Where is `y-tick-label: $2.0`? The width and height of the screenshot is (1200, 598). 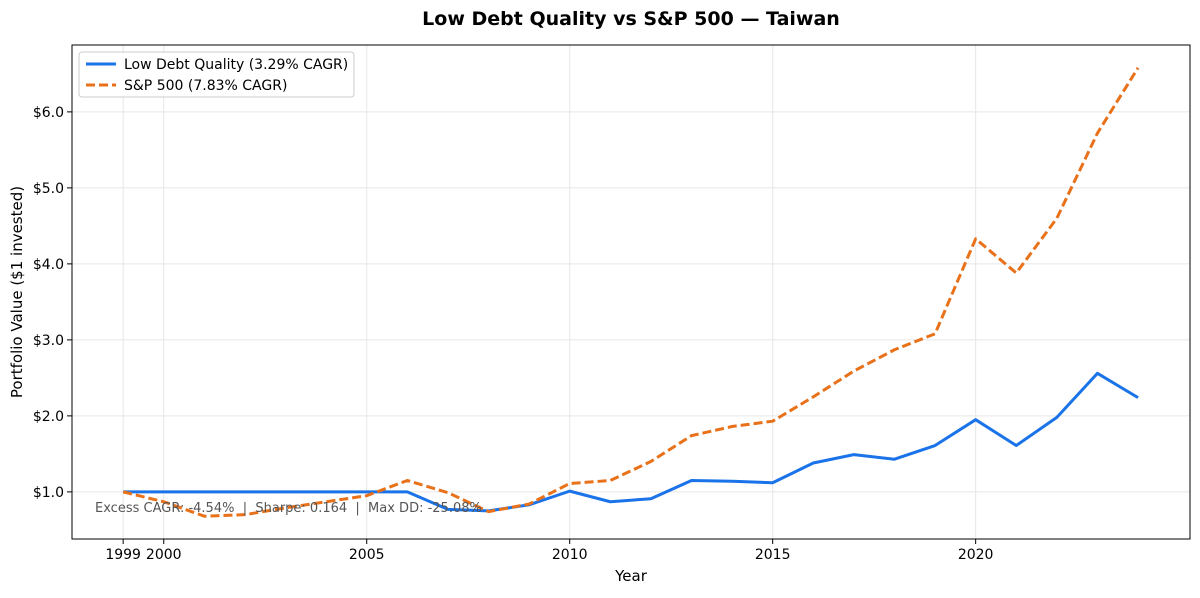 y-tick-label: $2.0 is located at coordinates (48, 417).